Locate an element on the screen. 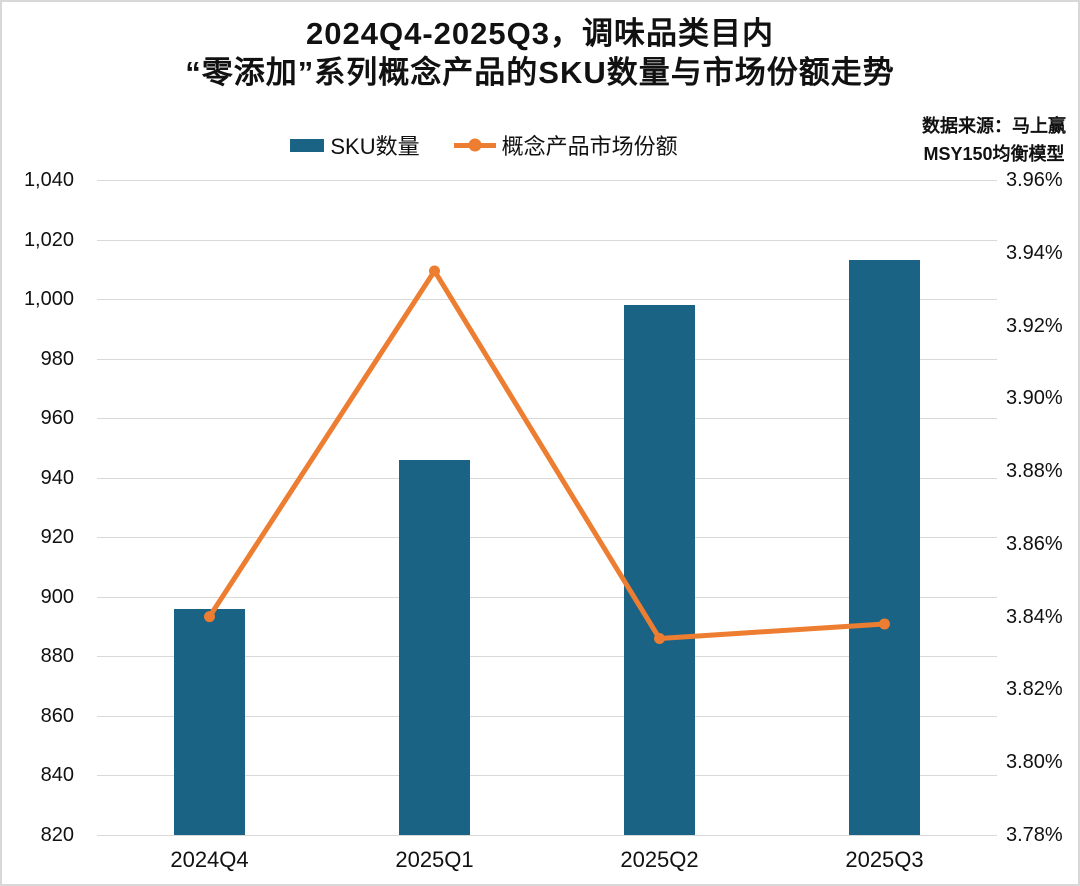 The height and width of the screenshot is (886, 1080). x-axis-tick-2024Q4: 2024Q4 is located at coordinates (209, 859).